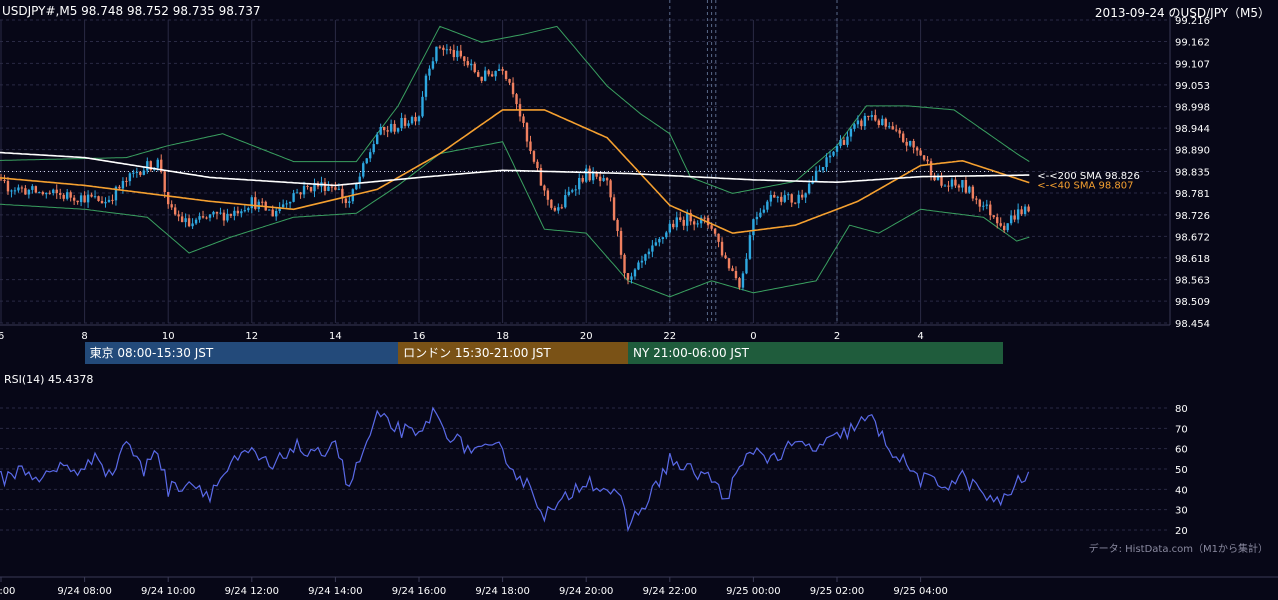  What do you see at coordinates (1192, 21) in the screenshot?
I see `price-tick-label: 99.216` at bounding box center [1192, 21].